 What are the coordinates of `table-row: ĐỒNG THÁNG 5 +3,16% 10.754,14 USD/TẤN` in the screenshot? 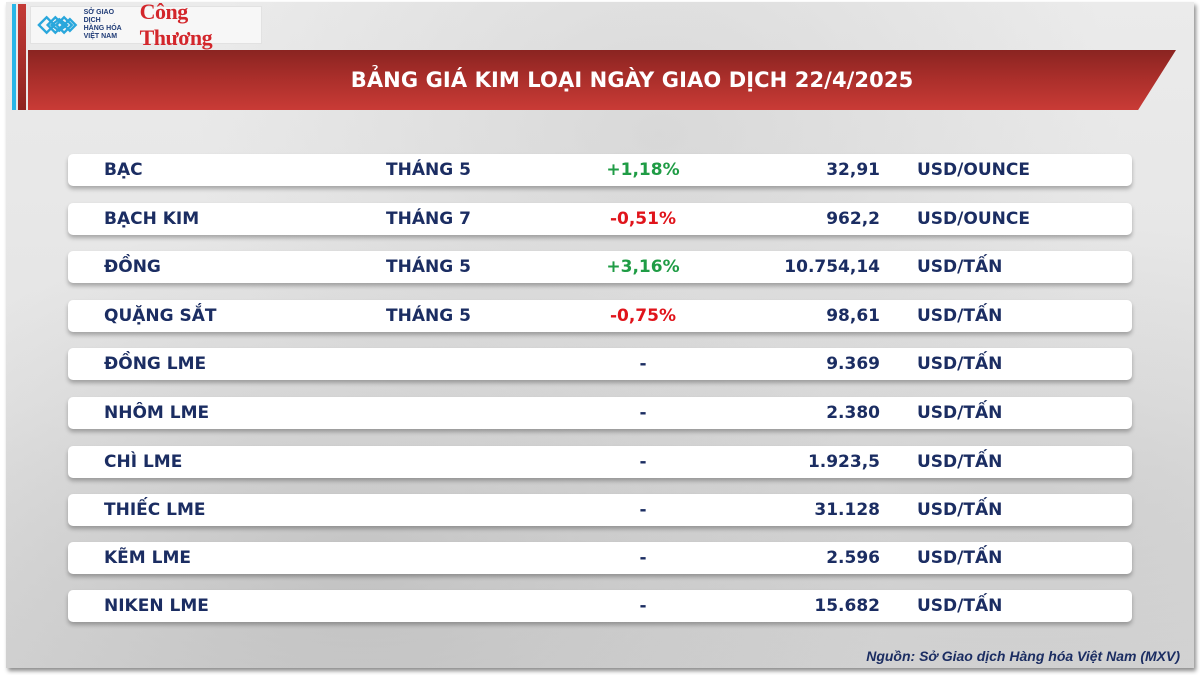 It's located at (600, 267).